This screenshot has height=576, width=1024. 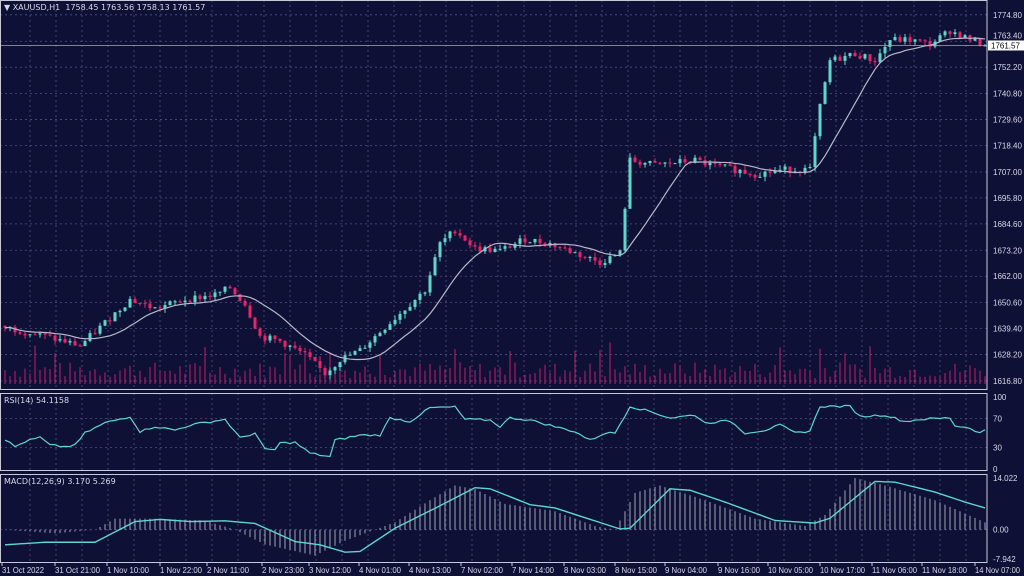 What do you see at coordinates (997, 419) in the screenshot?
I see `rsi-tick-label: 70` at bounding box center [997, 419].